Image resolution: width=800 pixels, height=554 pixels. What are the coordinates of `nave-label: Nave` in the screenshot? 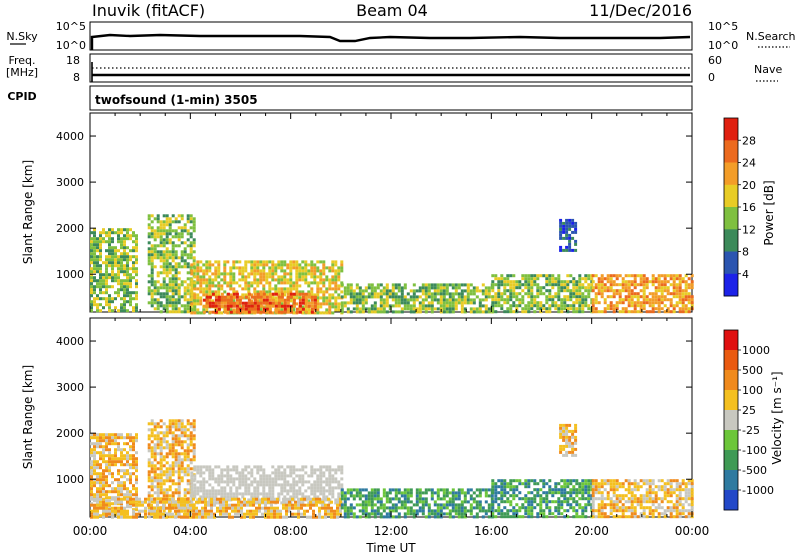 It's located at (768, 69).